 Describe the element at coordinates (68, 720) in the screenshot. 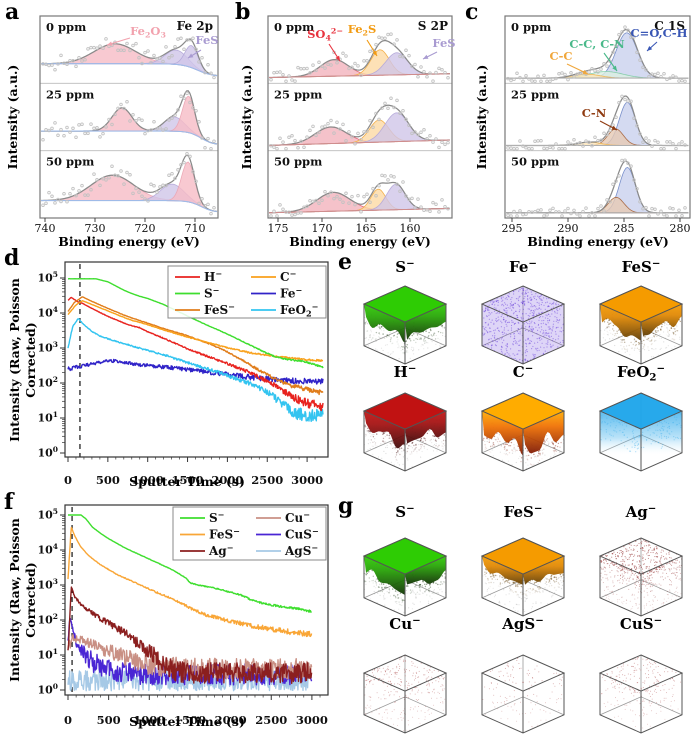

I see `x-tick-label: 0` at that location.